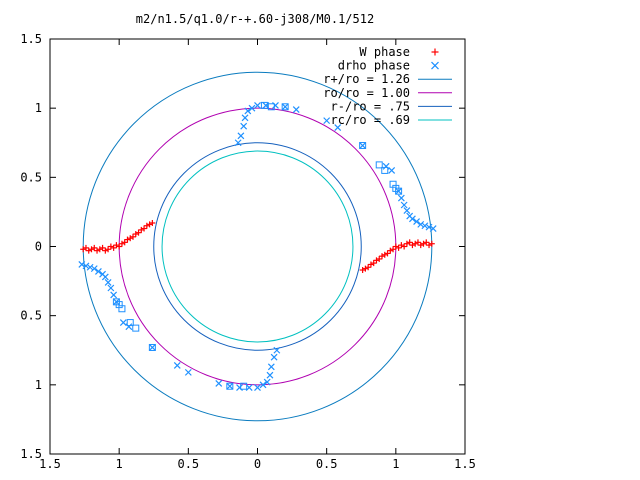  Describe the element at coordinates (366, 93) in the screenshot. I see `legend-label: ro/ro = 1.00` at that location.